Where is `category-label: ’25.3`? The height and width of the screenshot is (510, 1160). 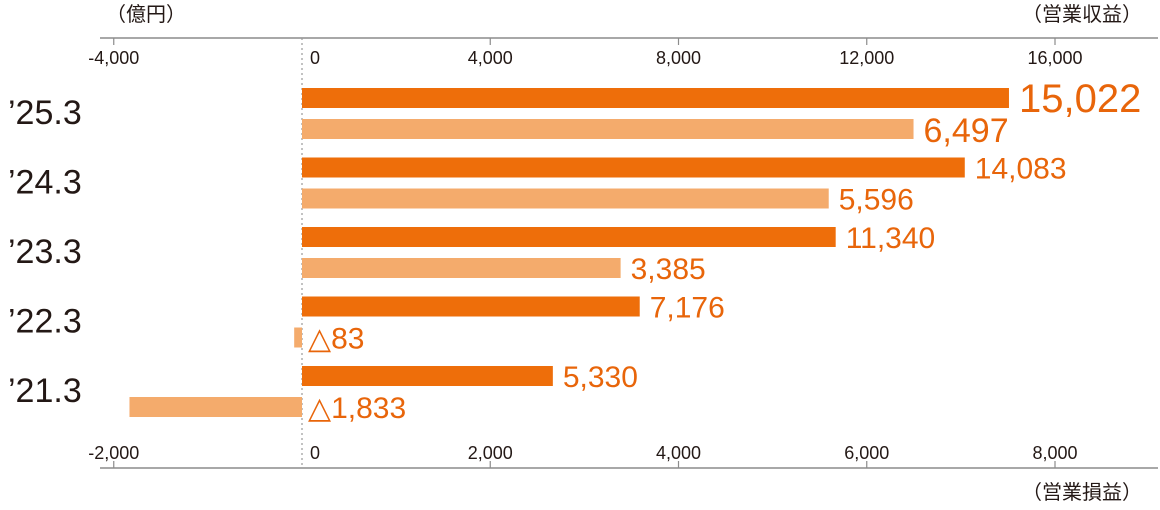 category-label: ’25.3 is located at coordinates (45, 113).